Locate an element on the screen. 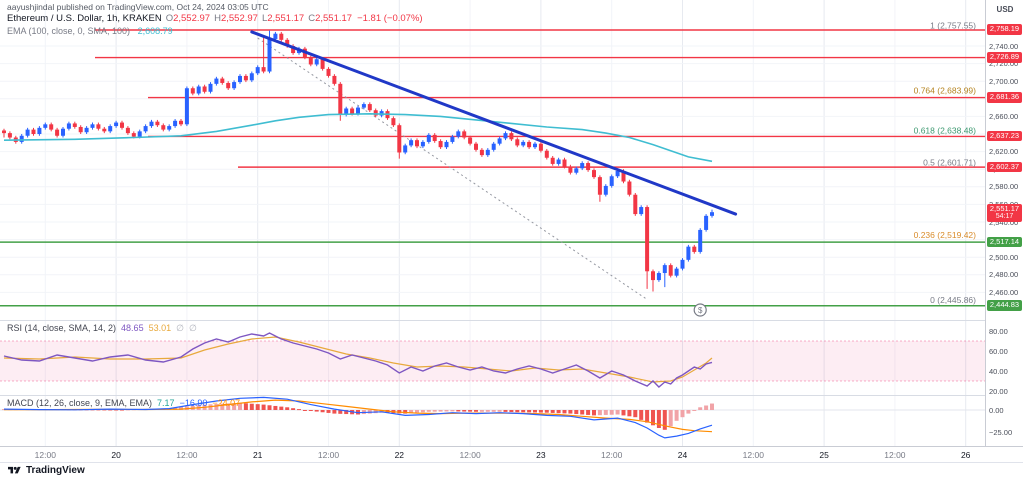 The width and height of the screenshot is (1023, 478). rsi-axis-tick: 60.00 is located at coordinates (998, 351).